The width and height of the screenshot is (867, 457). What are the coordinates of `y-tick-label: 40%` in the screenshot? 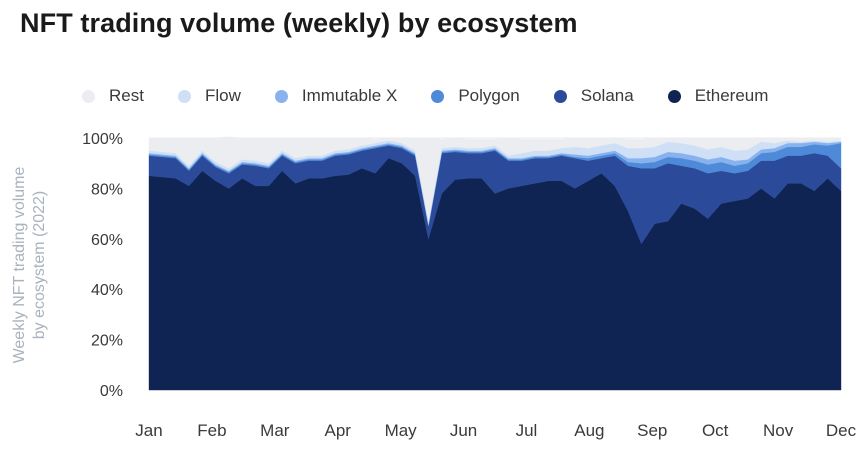 It's located at (107, 290).